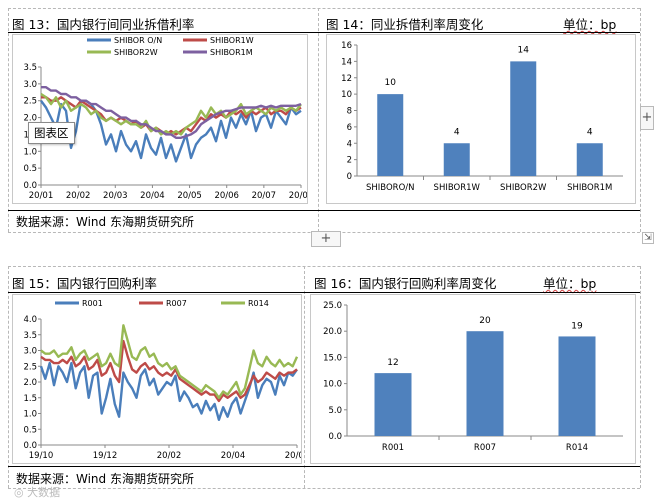 Image resolution: width=654 pixels, height=501 pixels. I want to click on y-tick-label: 1.5, so click(30, 399).